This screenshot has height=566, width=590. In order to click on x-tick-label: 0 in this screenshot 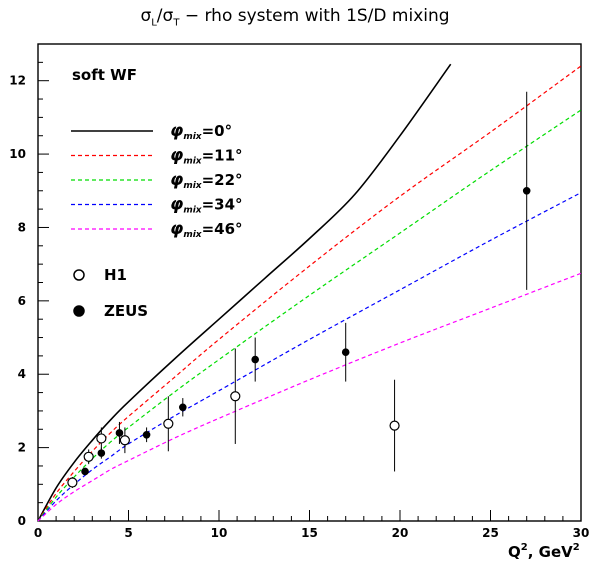, I will do `click(38, 533)`.